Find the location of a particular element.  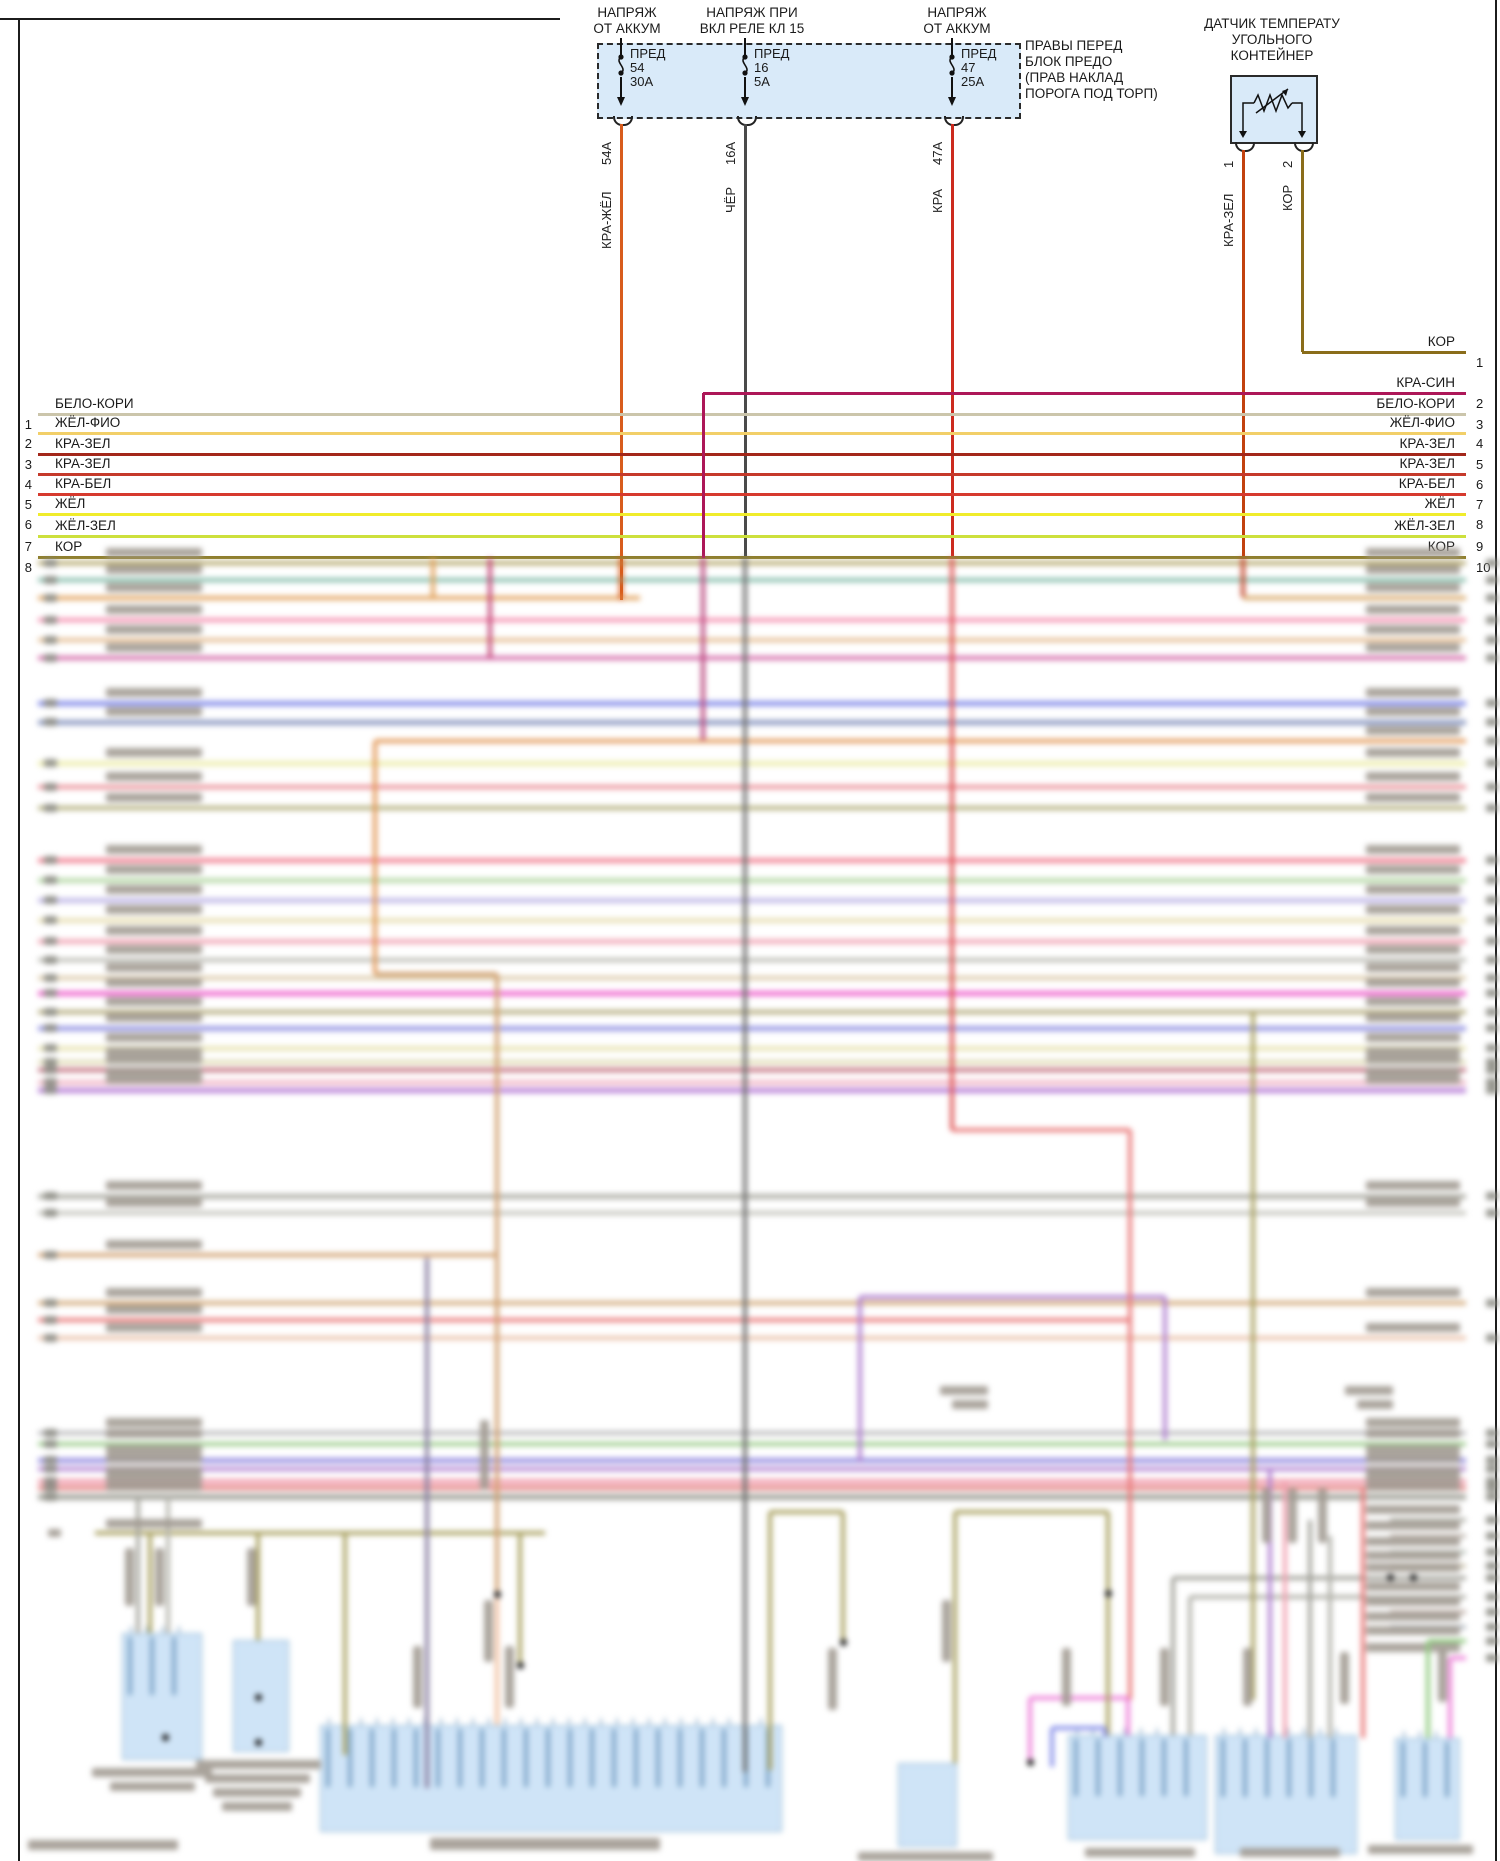

fuse-54-wire is located at coordinates (621, 362).